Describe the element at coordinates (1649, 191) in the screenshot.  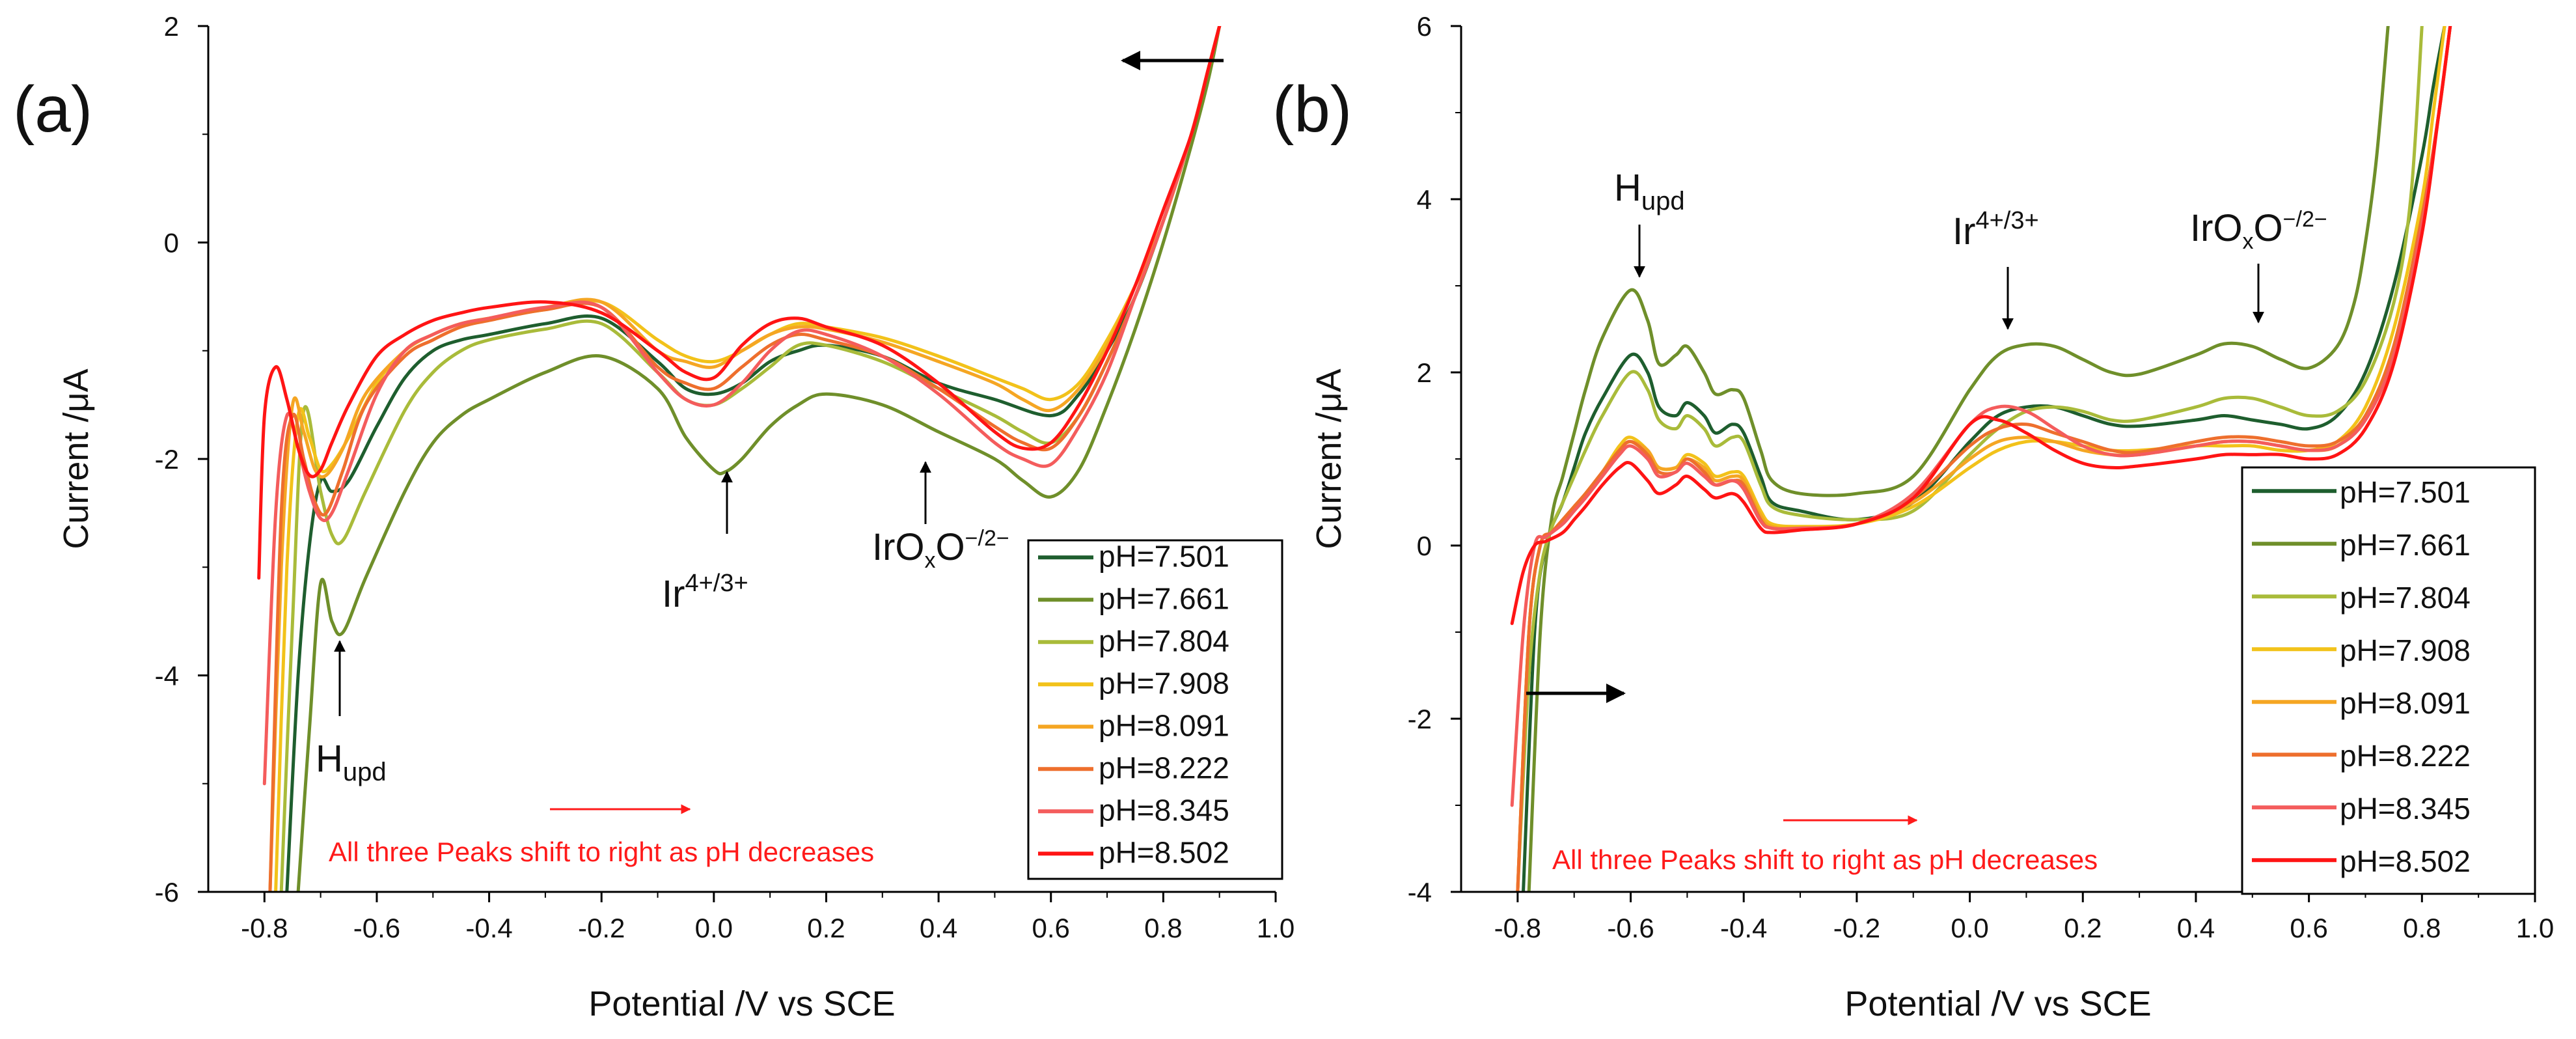
I see `panel-b-hupd-label: Hupd` at that location.